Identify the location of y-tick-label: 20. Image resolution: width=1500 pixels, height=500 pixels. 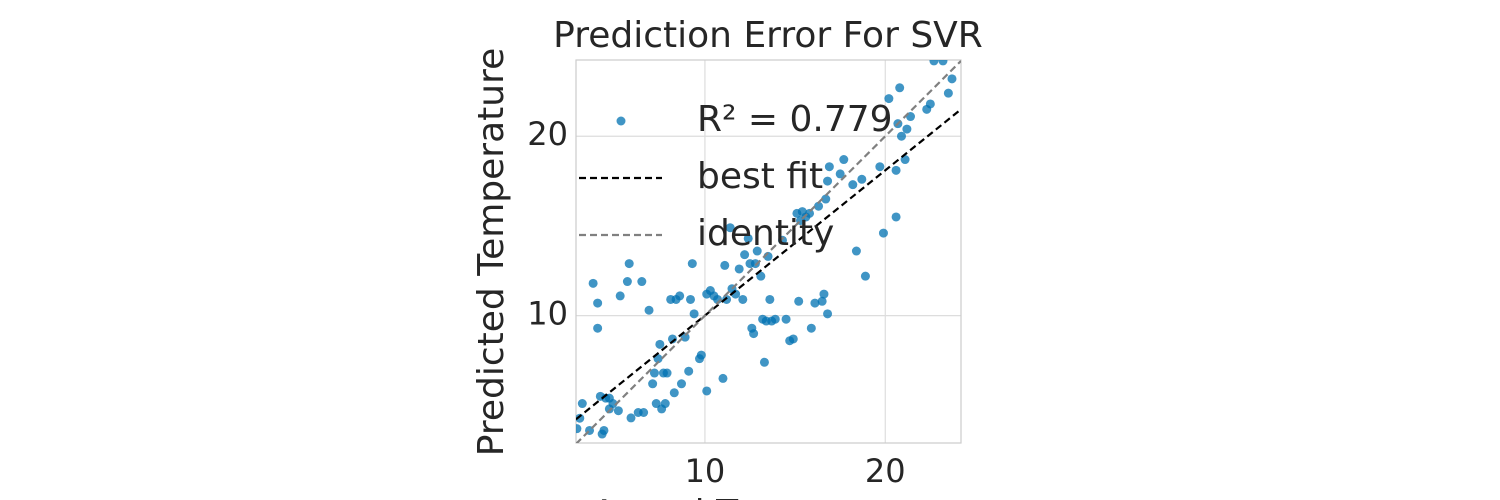
(547, 134).